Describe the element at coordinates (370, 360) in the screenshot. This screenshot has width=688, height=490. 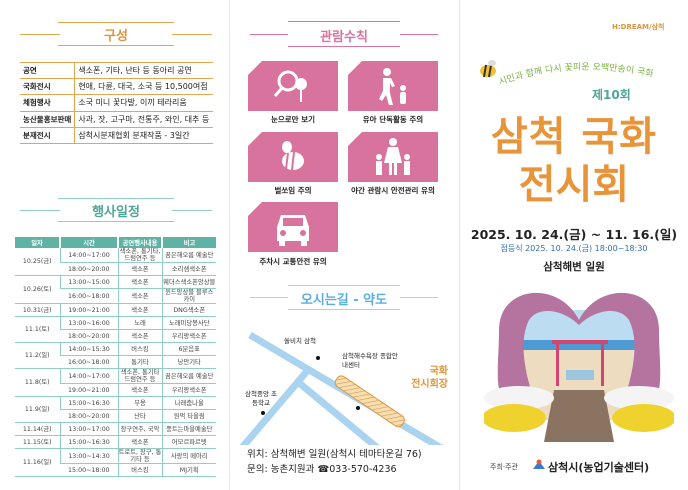
I see `map-place: 삼척해수욕장 종합안내센터` at that location.